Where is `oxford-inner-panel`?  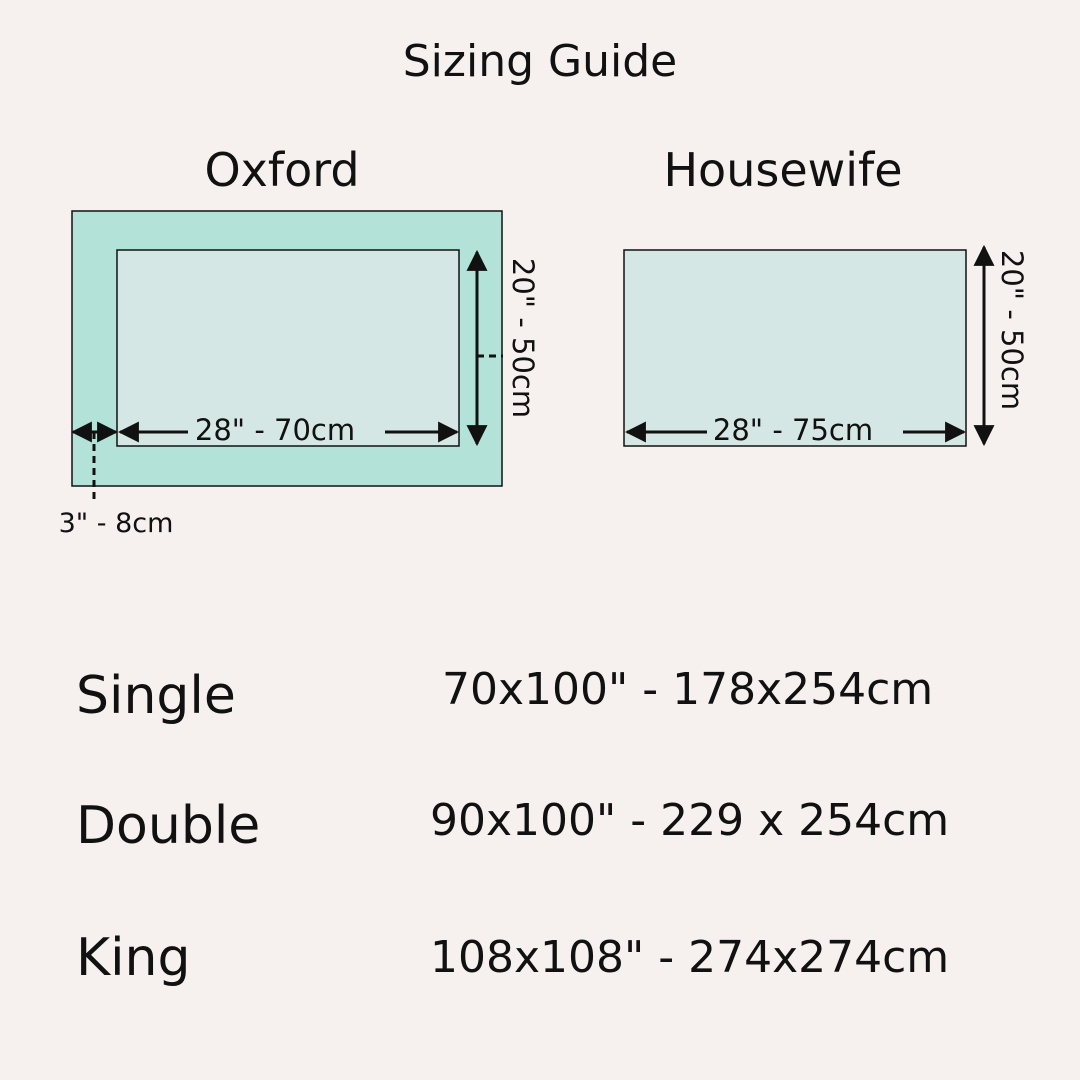 oxford-inner-panel is located at coordinates (288, 348).